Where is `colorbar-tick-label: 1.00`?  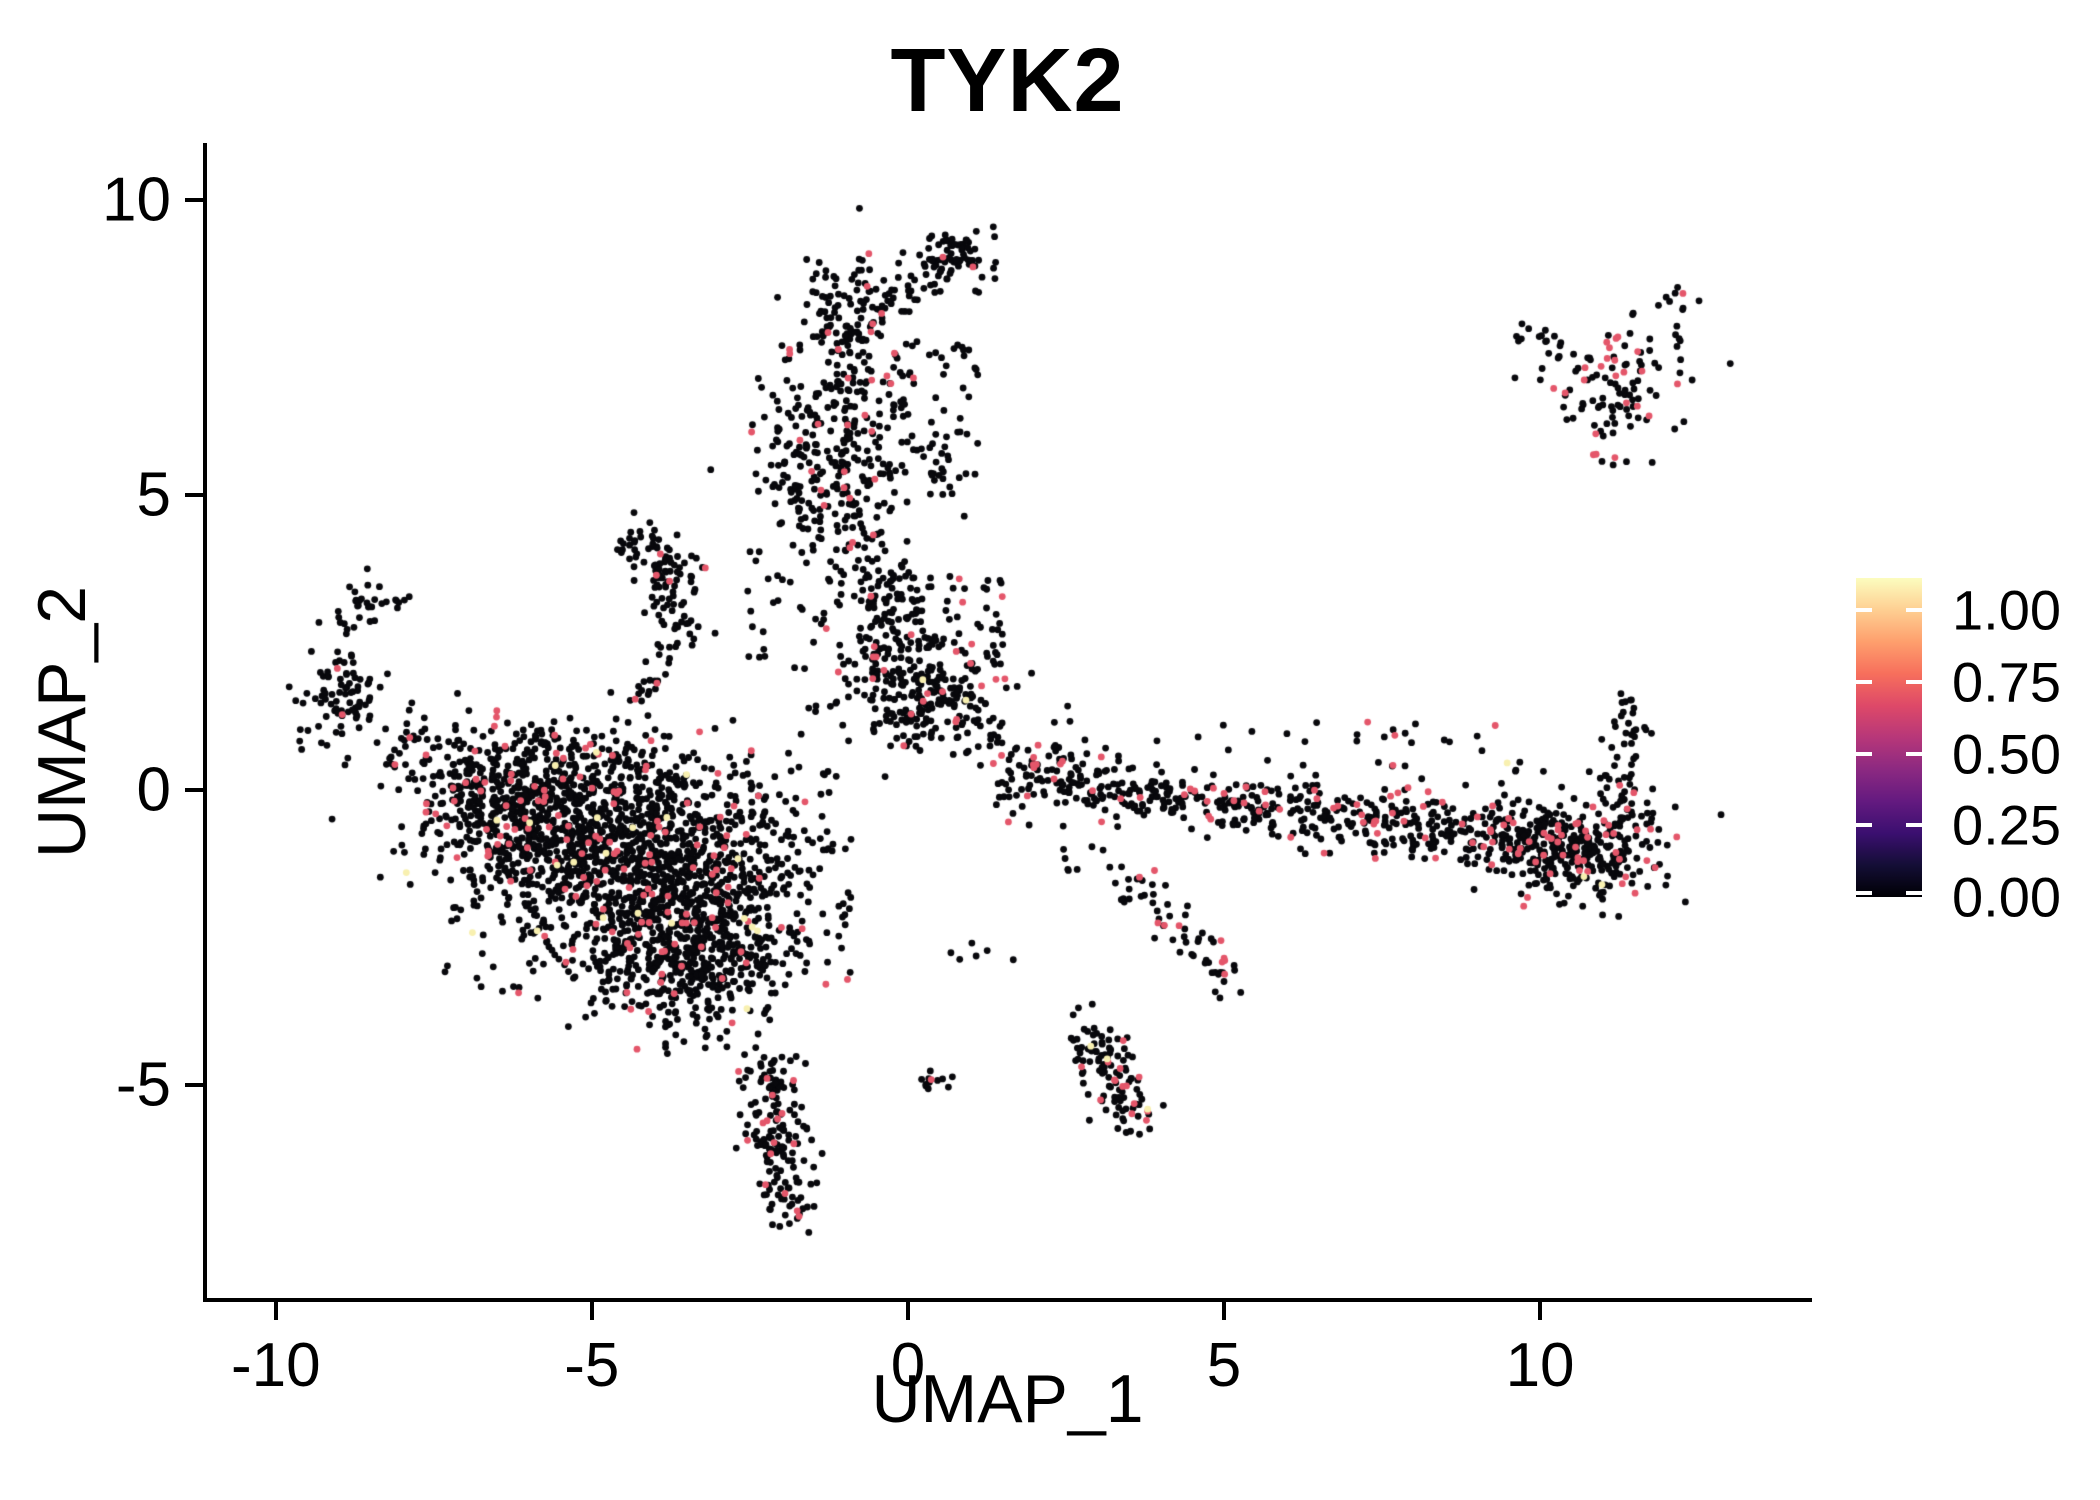
colorbar-tick-label: 1.00 is located at coordinates (2006, 610).